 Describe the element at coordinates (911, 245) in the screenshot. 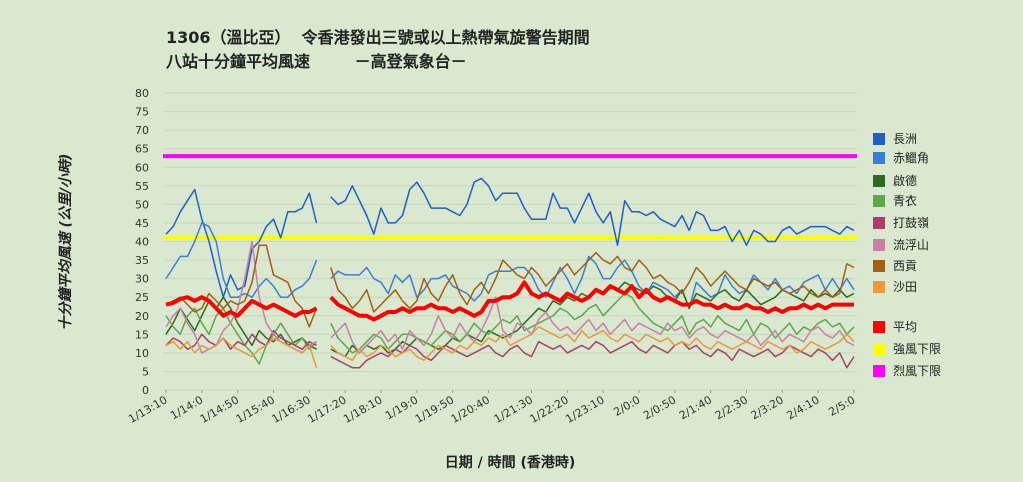

I see `legend-label: 流浮山` at that location.